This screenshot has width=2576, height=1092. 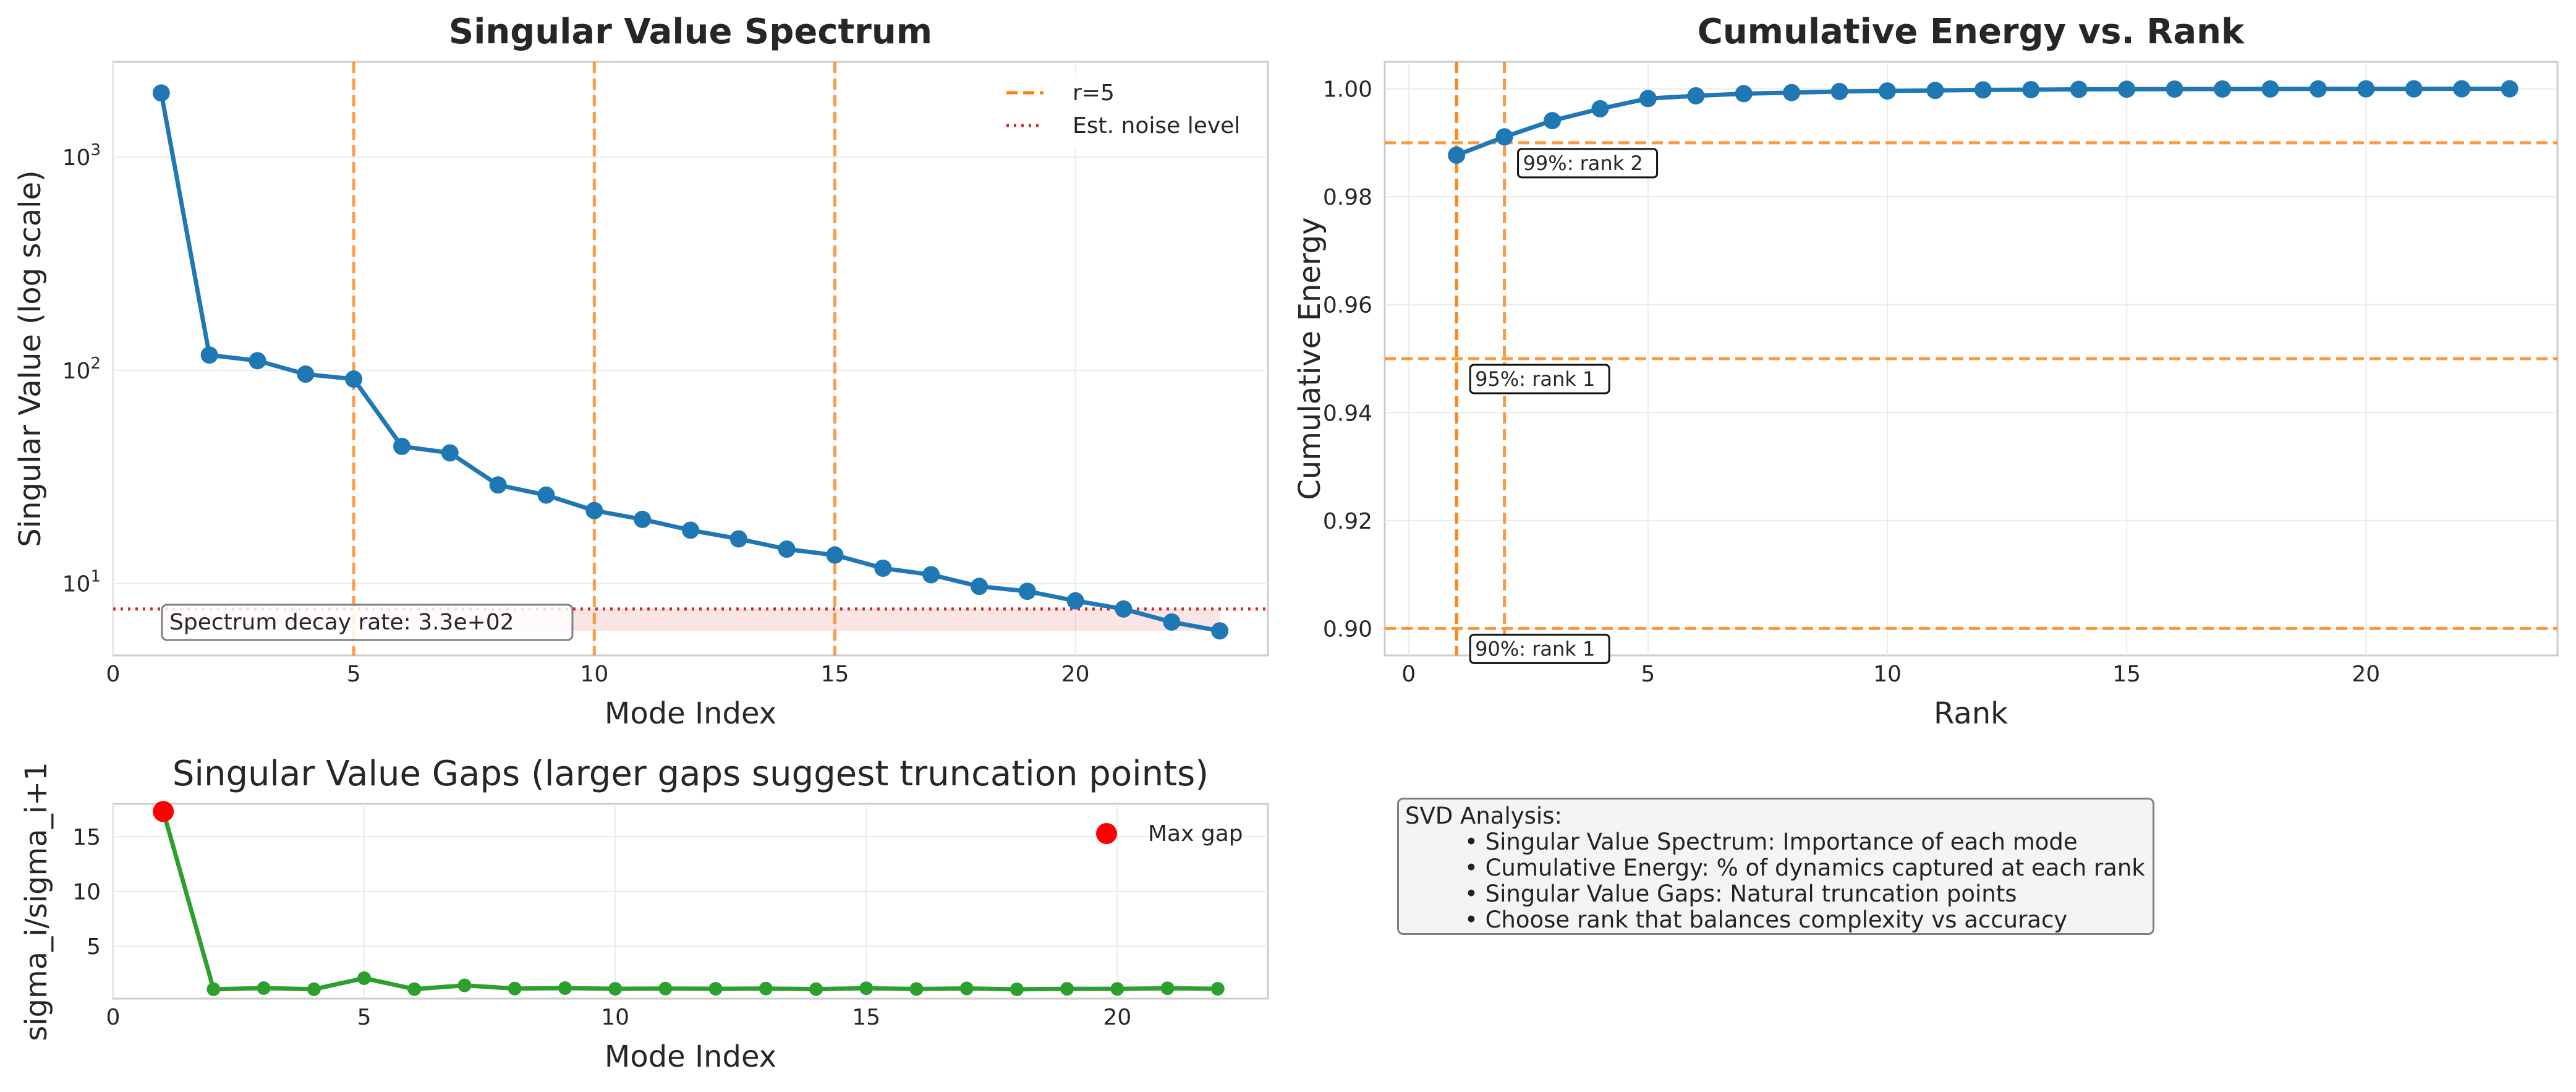 I want to click on x-tick-label: 15, so click(x=835, y=674).